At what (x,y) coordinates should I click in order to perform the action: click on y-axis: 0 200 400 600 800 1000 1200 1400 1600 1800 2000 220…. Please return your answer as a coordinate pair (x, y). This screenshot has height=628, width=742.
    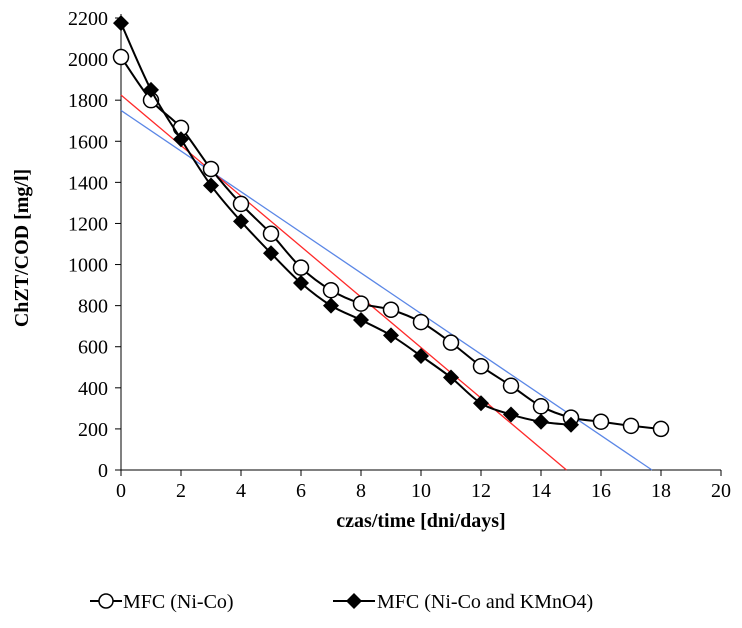
    Looking at the image, I should click on (95, 245).